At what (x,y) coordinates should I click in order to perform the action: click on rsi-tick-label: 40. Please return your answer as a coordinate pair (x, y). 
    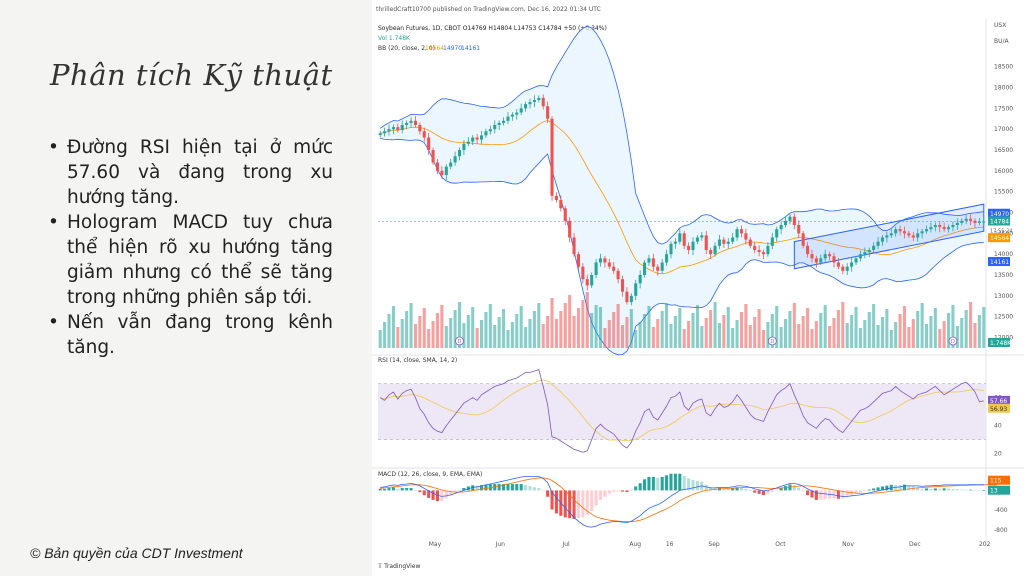
    Looking at the image, I should click on (998, 426).